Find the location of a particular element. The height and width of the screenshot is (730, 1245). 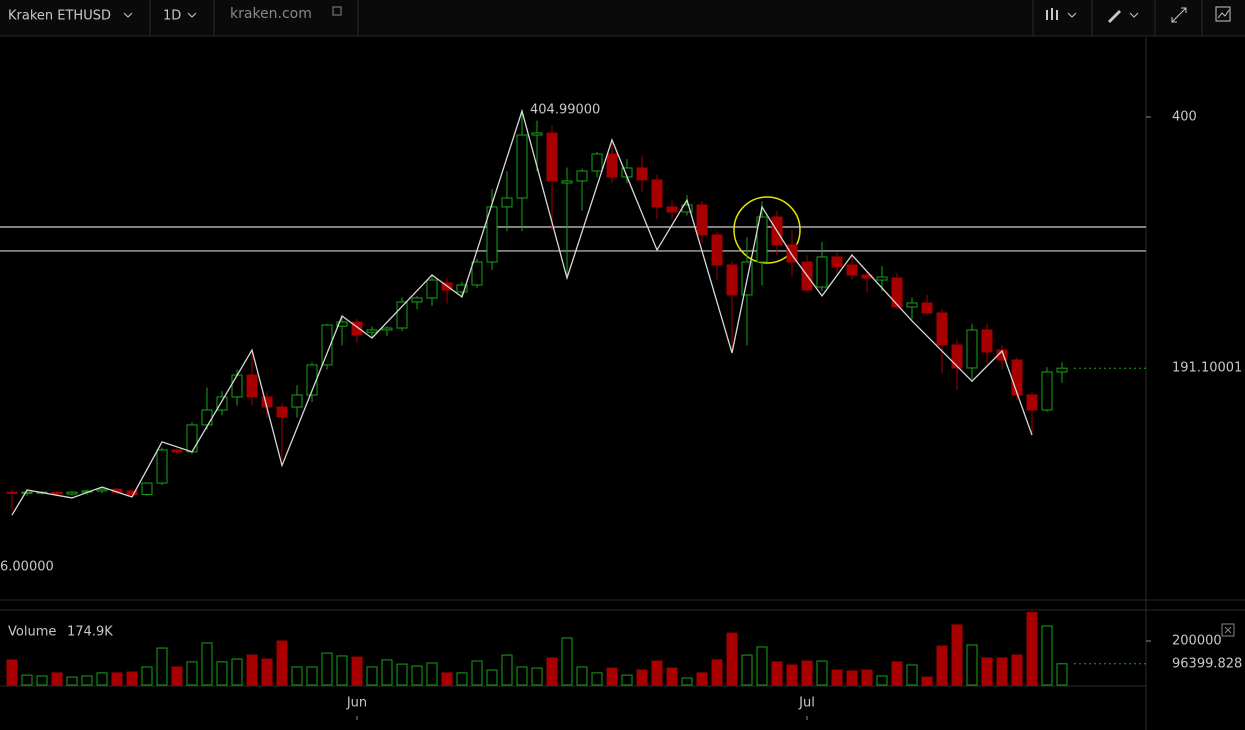

symbol: Kraken ETHUSD is located at coordinates (59, 16).